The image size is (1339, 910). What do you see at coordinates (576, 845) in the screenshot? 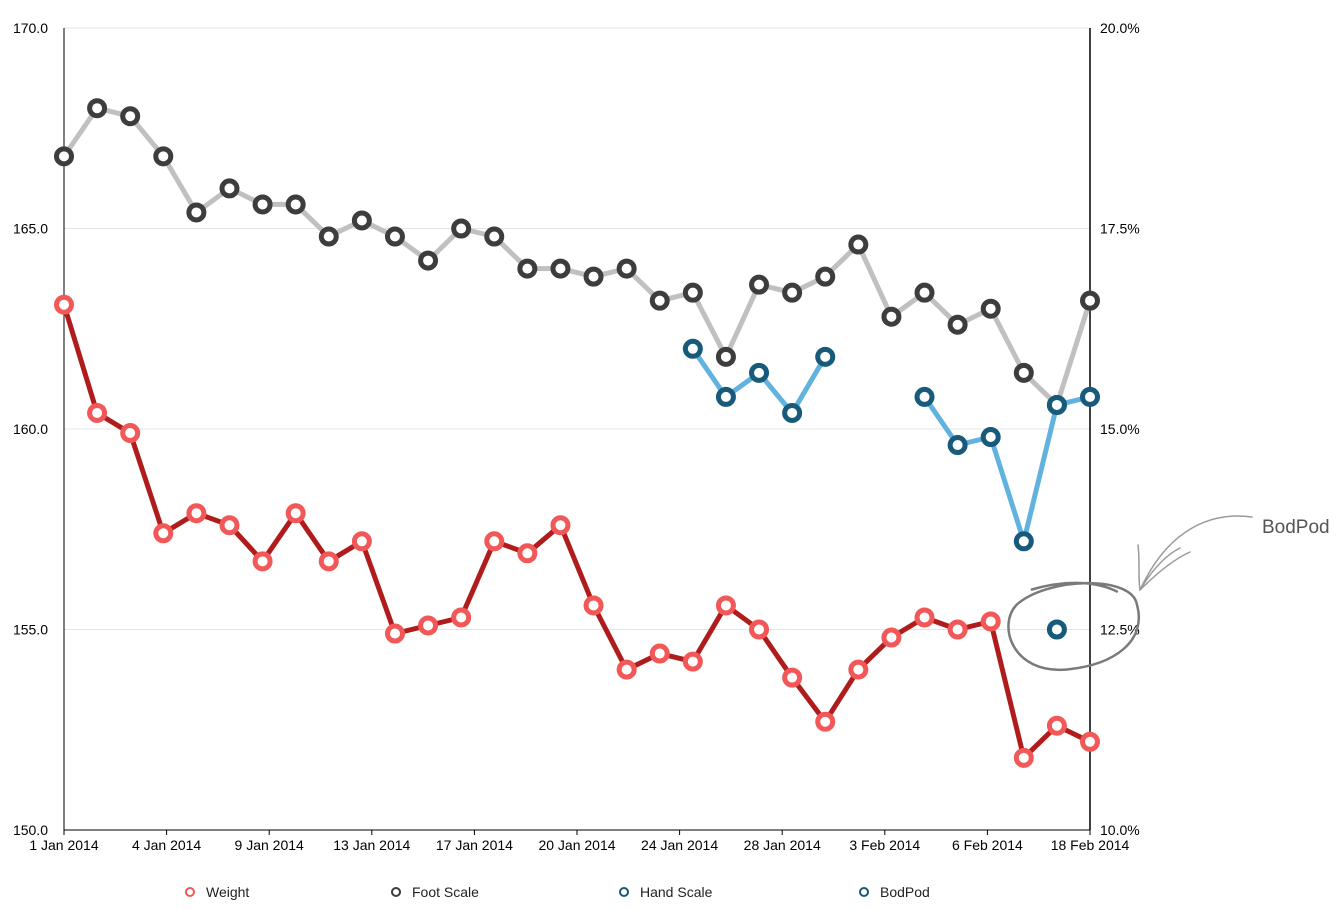
I see `x-tick-label: 20 Jan 2014` at bounding box center [576, 845].